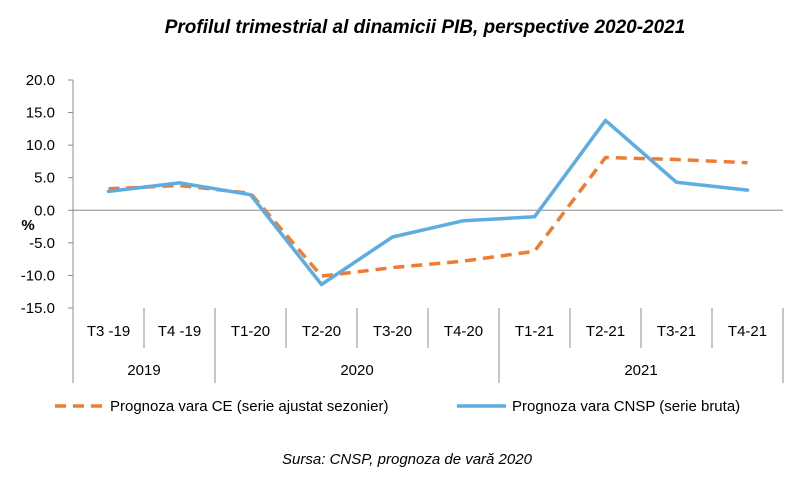 Image resolution: width=800 pixels, height=479 pixels. Describe the element at coordinates (40, 145) in the screenshot. I see `y-tick-label: 10.0` at that location.